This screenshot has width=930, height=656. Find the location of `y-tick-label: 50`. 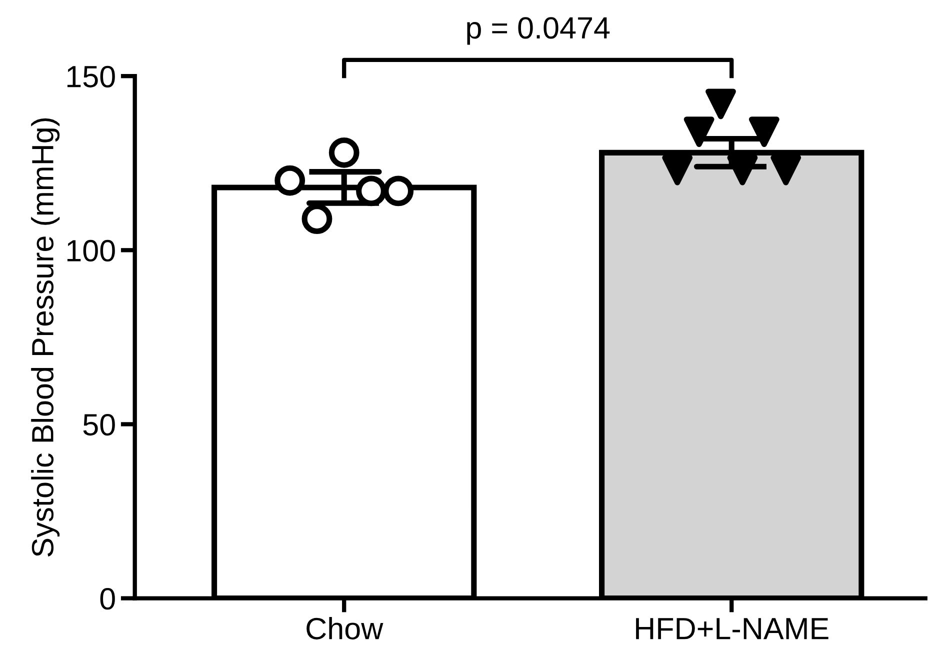

y-tick-label: 50 is located at coordinates (99, 425).